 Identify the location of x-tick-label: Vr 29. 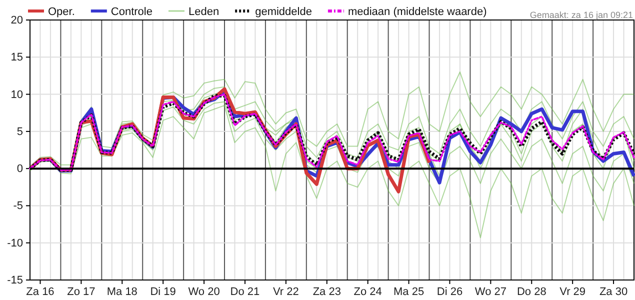
(573, 292).